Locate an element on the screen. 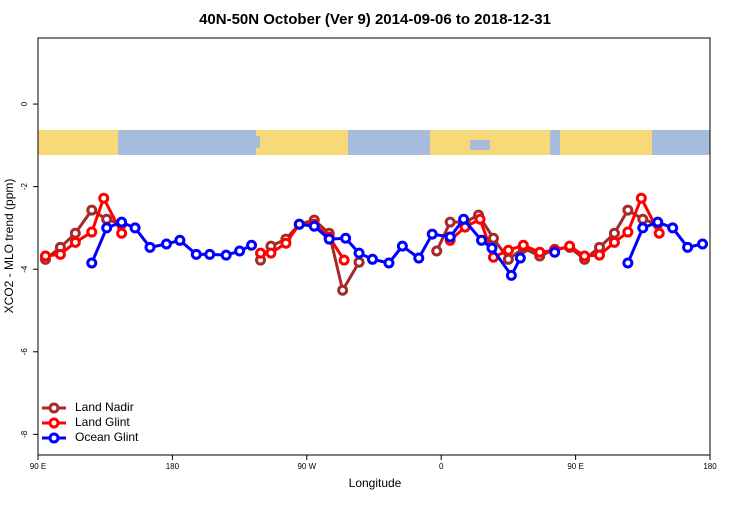  legend-label: Ocean Glint is located at coordinates (107, 437).